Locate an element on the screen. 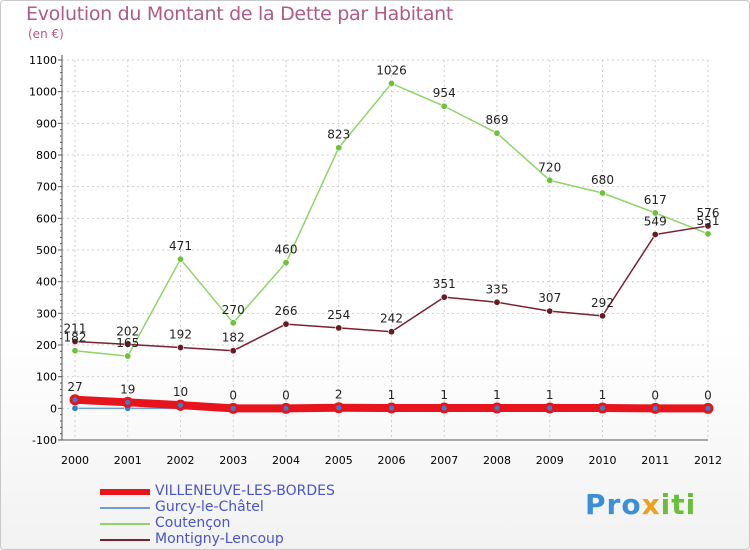  y-tick-label: -100 is located at coordinates (44, 440).